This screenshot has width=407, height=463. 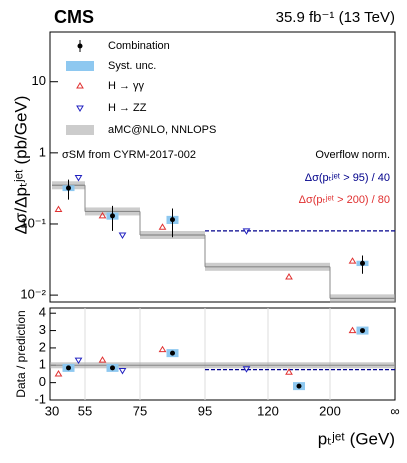 What do you see at coordinates (33, 294) in the screenshot?
I see `y-tick-label: 10⁻²` at bounding box center [33, 294].